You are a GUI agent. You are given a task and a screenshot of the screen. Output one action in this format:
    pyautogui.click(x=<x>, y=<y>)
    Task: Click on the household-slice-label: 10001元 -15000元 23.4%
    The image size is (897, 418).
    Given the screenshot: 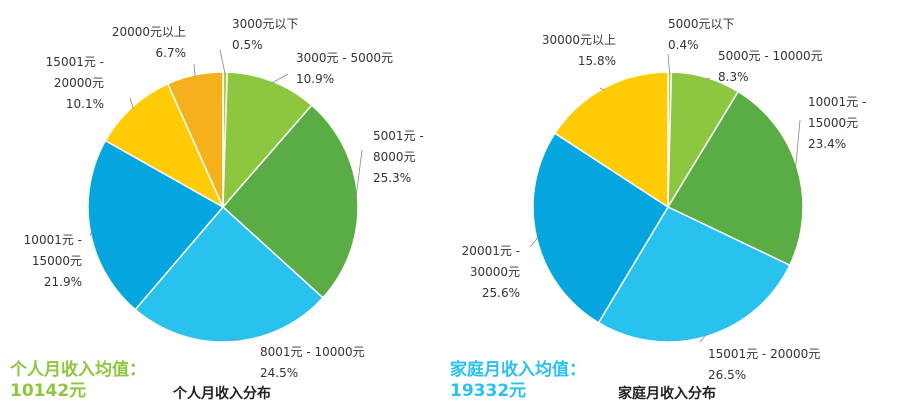 What is the action you would take?
    pyautogui.click(x=837, y=123)
    